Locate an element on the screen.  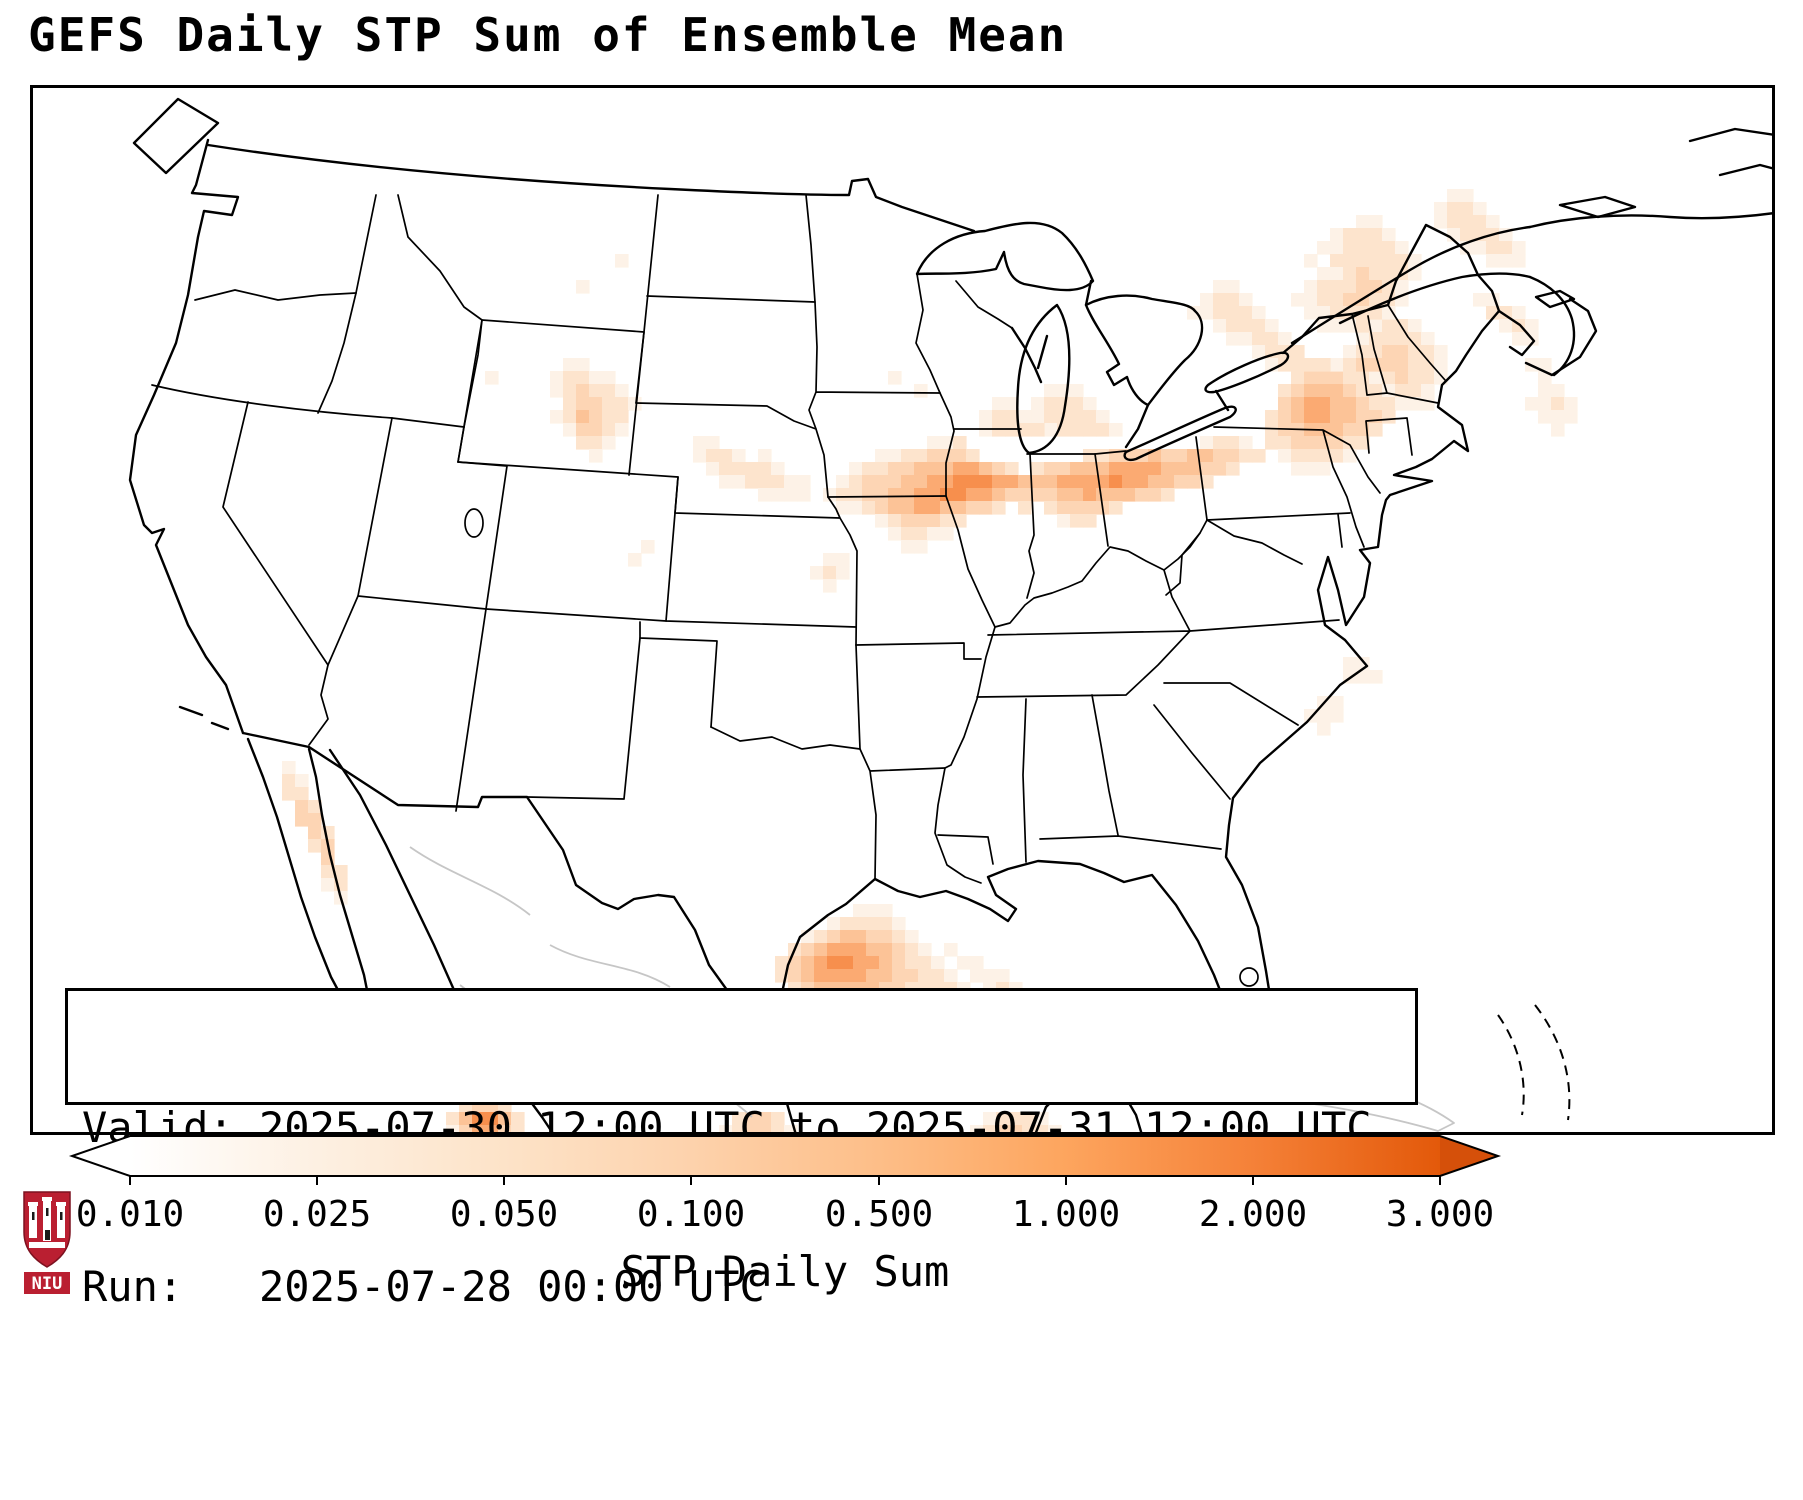
nova-scotia is located at coordinates (1561, 337).